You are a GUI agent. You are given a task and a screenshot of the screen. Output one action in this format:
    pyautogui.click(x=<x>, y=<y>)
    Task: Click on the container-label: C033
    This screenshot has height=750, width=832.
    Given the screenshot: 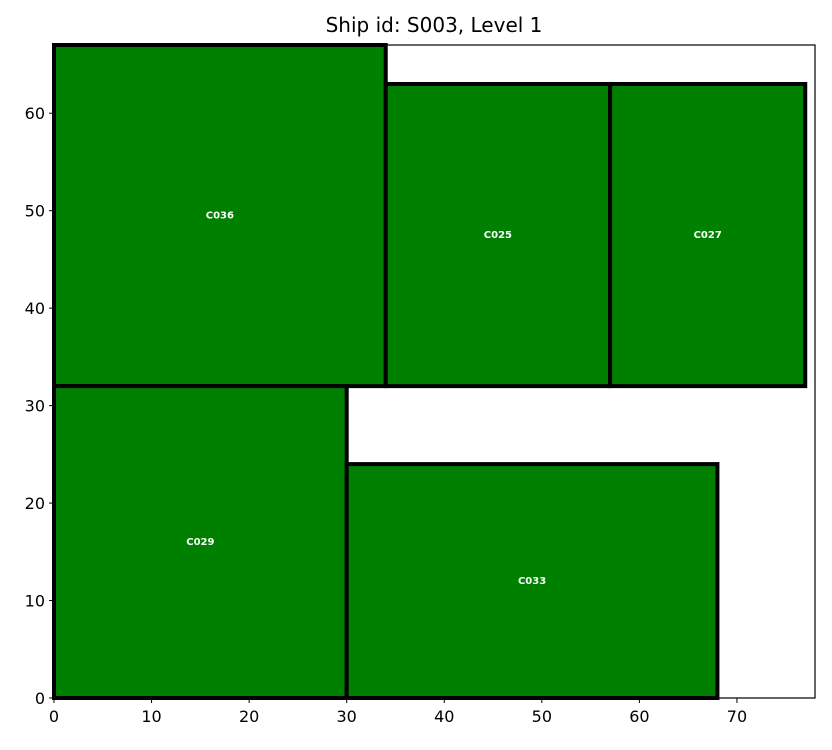 What is the action you would take?
    pyautogui.click(x=532, y=581)
    